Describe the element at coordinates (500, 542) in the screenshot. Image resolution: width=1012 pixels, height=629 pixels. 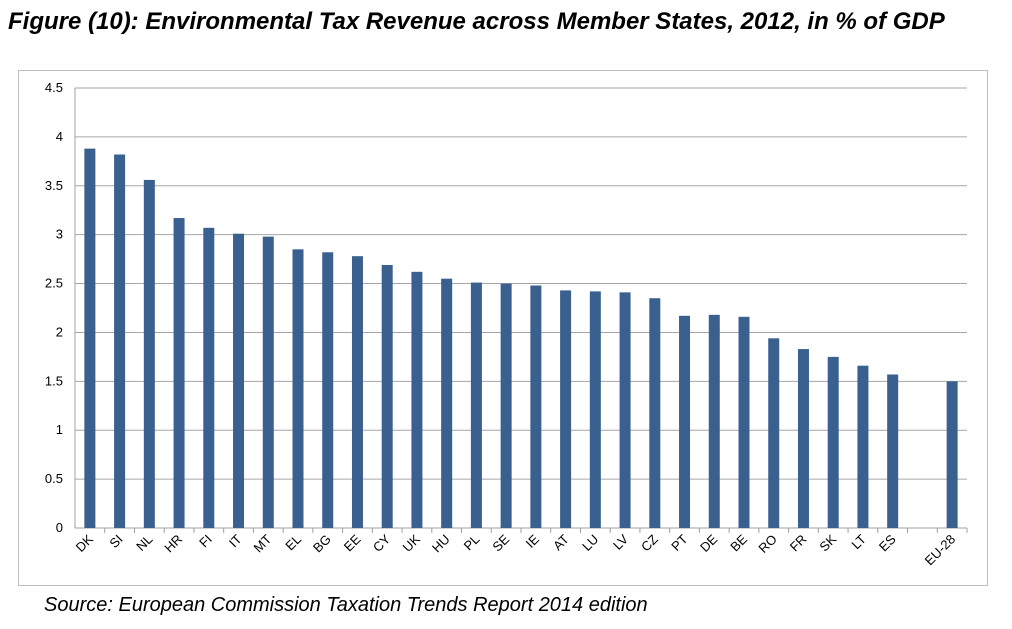
I see `x-tick-label: SE` at that location.